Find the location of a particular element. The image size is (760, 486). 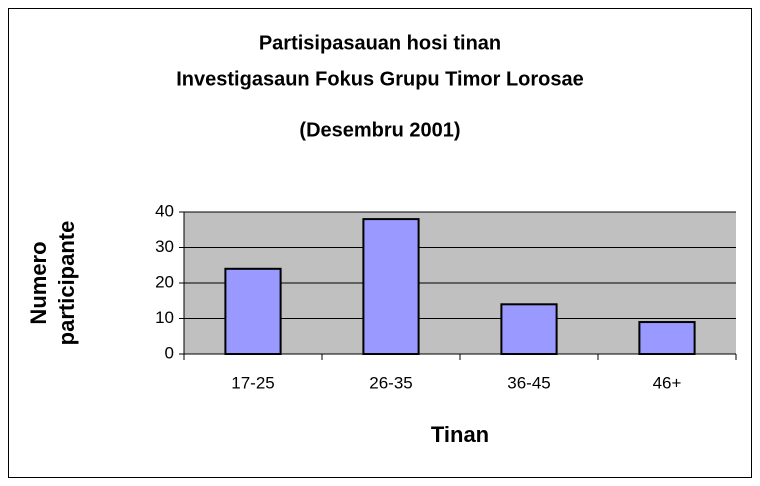

y-axis-label: participante is located at coordinates (66, 283).